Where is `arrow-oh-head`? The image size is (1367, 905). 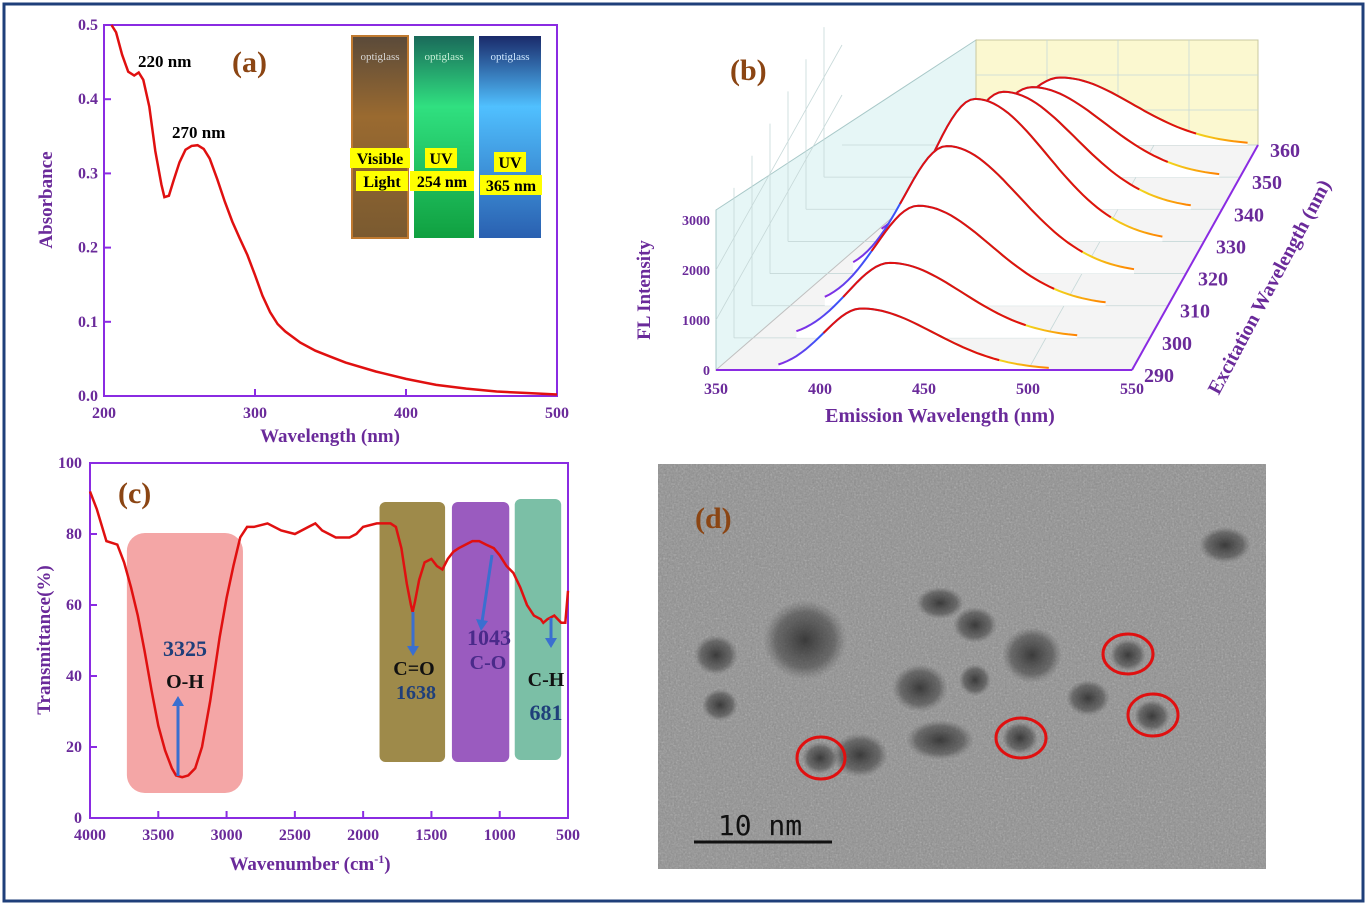
arrow-oh-head is located at coordinates (178, 701).